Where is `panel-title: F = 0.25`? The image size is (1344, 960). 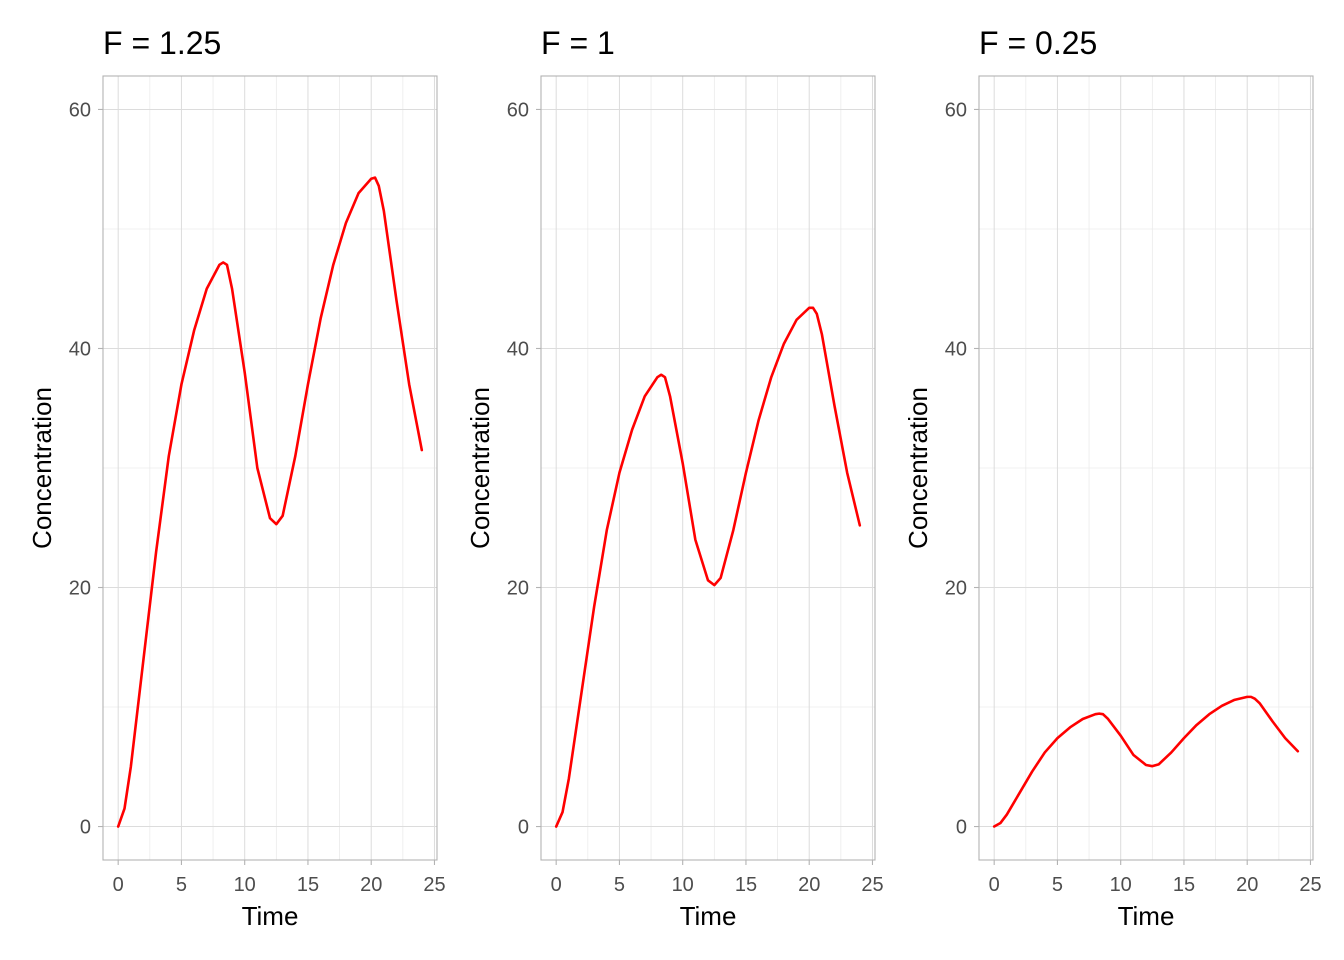
panel-title: F = 0.25 is located at coordinates (1038, 43).